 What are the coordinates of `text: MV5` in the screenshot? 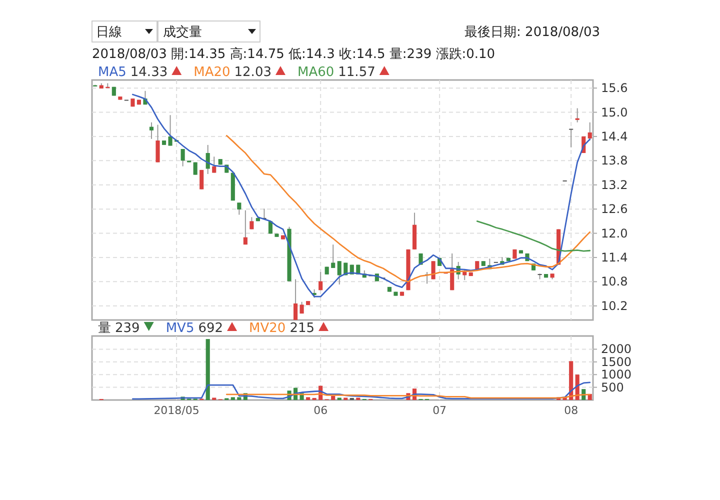 It's located at (180, 328).